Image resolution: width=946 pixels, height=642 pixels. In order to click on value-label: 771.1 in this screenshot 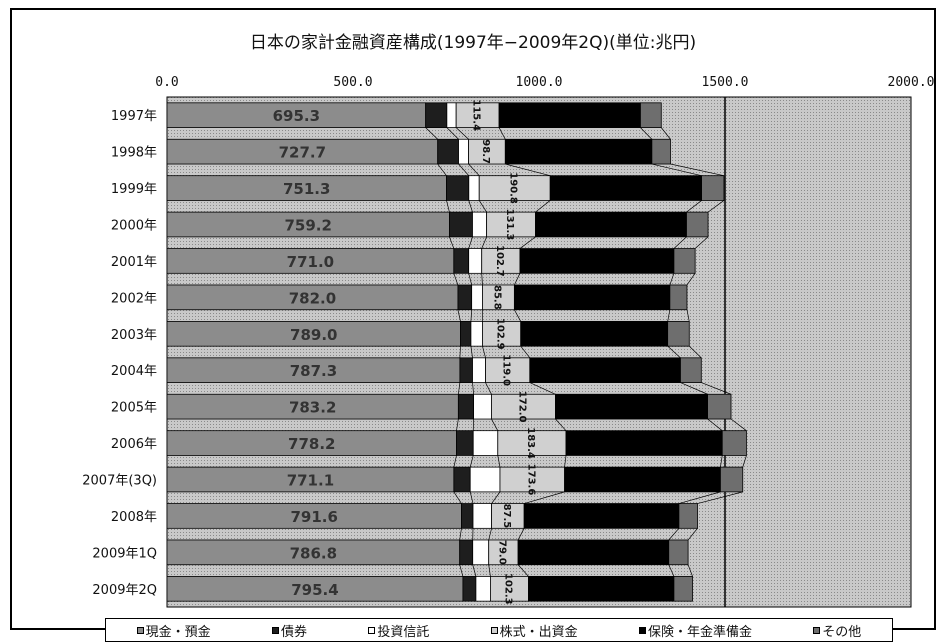, I will do `click(310, 481)`.